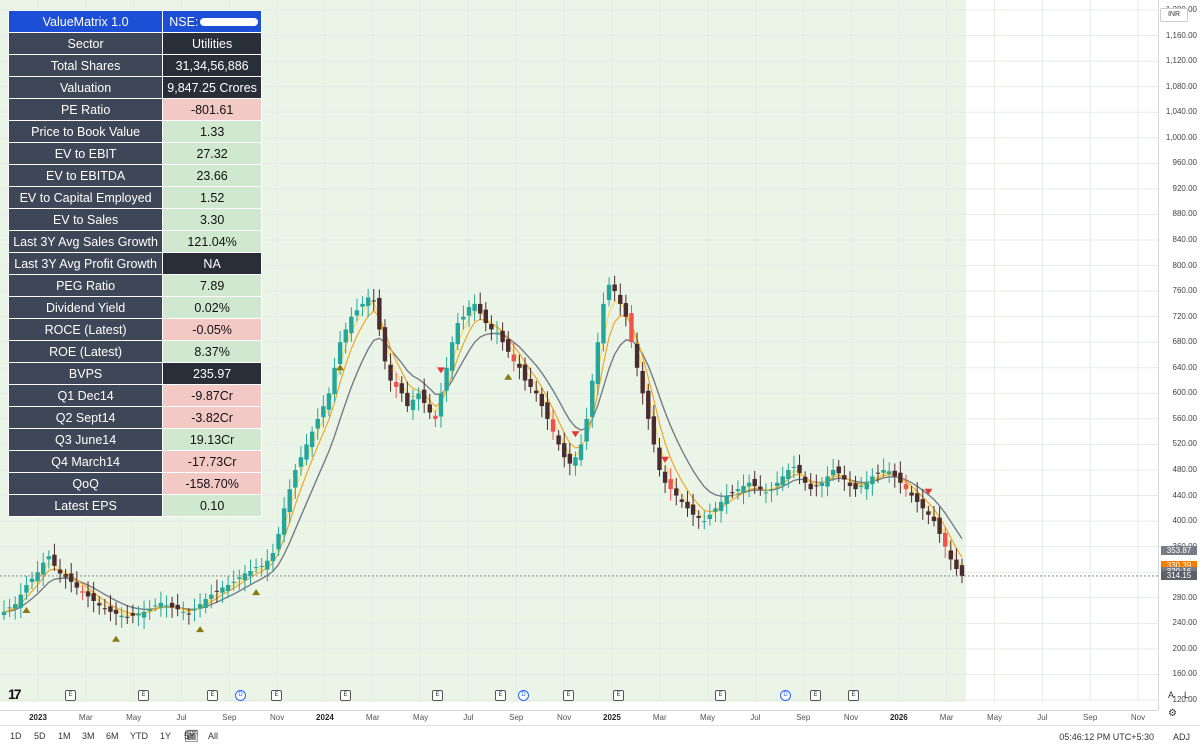 This screenshot has height=749, width=1200. I want to click on row-value: 31,34,56,886, so click(212, 65).